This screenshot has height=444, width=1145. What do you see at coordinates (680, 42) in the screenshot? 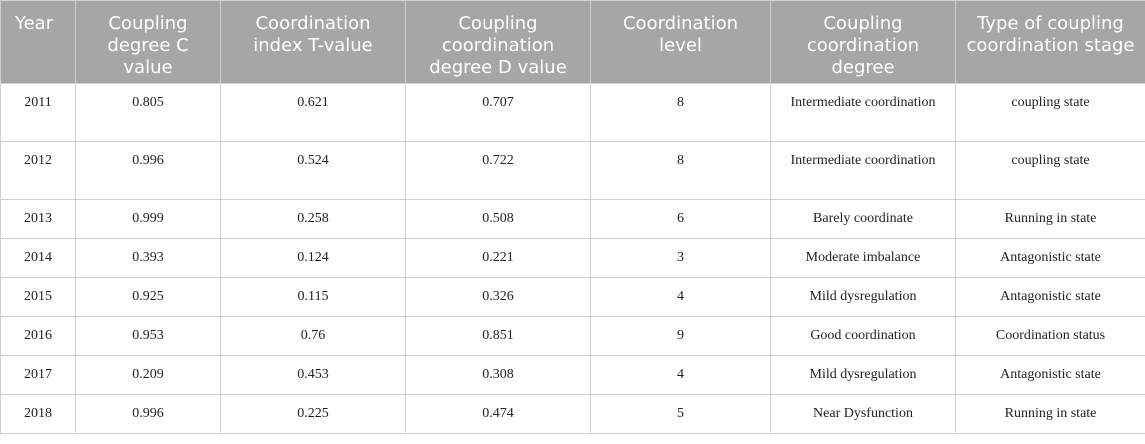
I see `header-cell: Coordination level` at bounding box center [680, 42].